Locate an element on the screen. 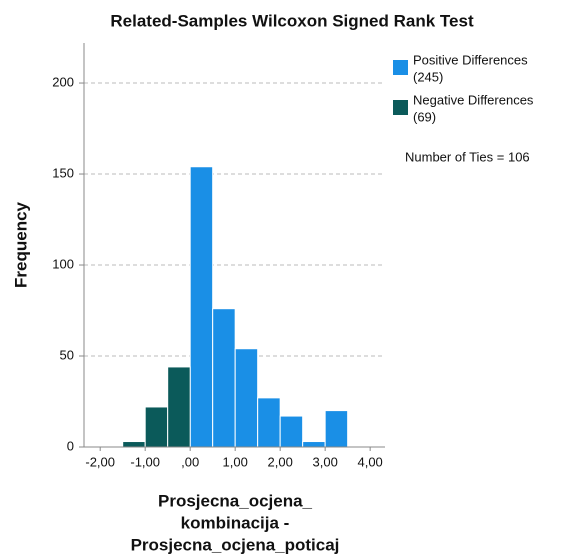 Image resolution: width=572 pixels, height=558 pixels. y-axis-label: Frequency is located at coordinates (20, 244).